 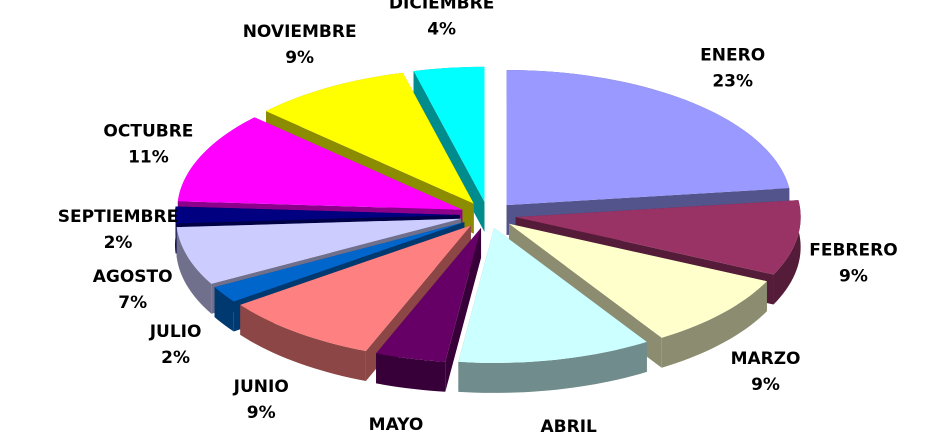 I want to click on slice-label: DICIEMBRE, so click(x=441, y=7).